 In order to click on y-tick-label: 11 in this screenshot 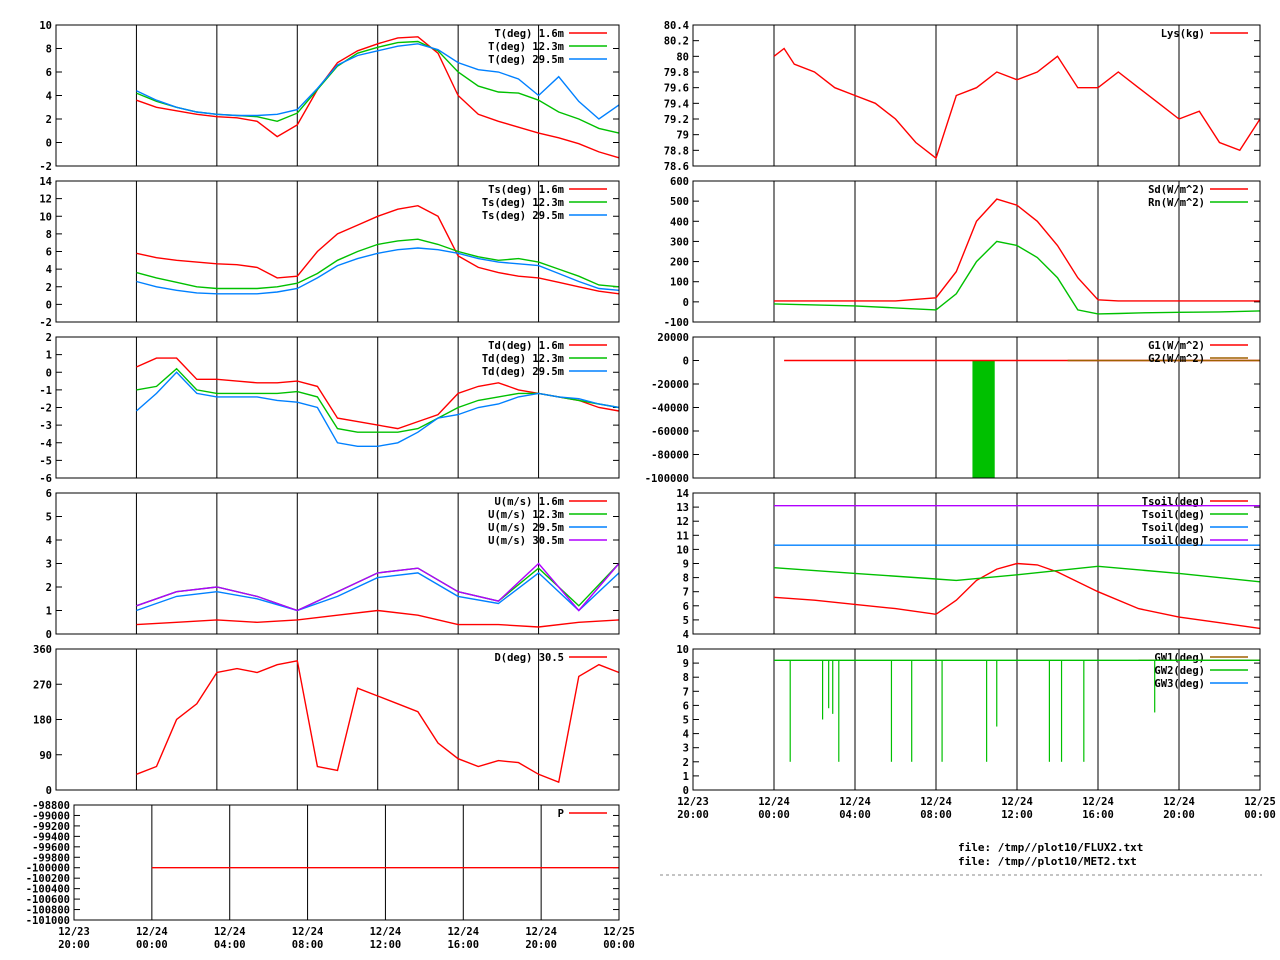, I will do `click(682, 536)`.